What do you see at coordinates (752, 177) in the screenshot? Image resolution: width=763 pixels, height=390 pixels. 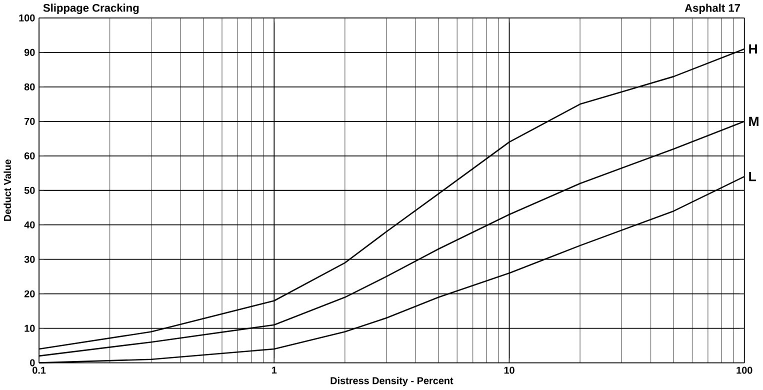 I see `series-label: L` at bounding box center [752, 177].